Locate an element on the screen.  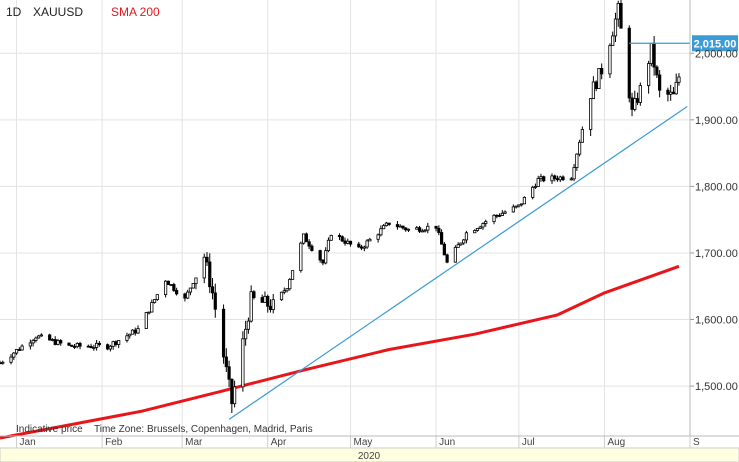
y-tick-label: 1,900.00 is located at coordinates (716, 121).